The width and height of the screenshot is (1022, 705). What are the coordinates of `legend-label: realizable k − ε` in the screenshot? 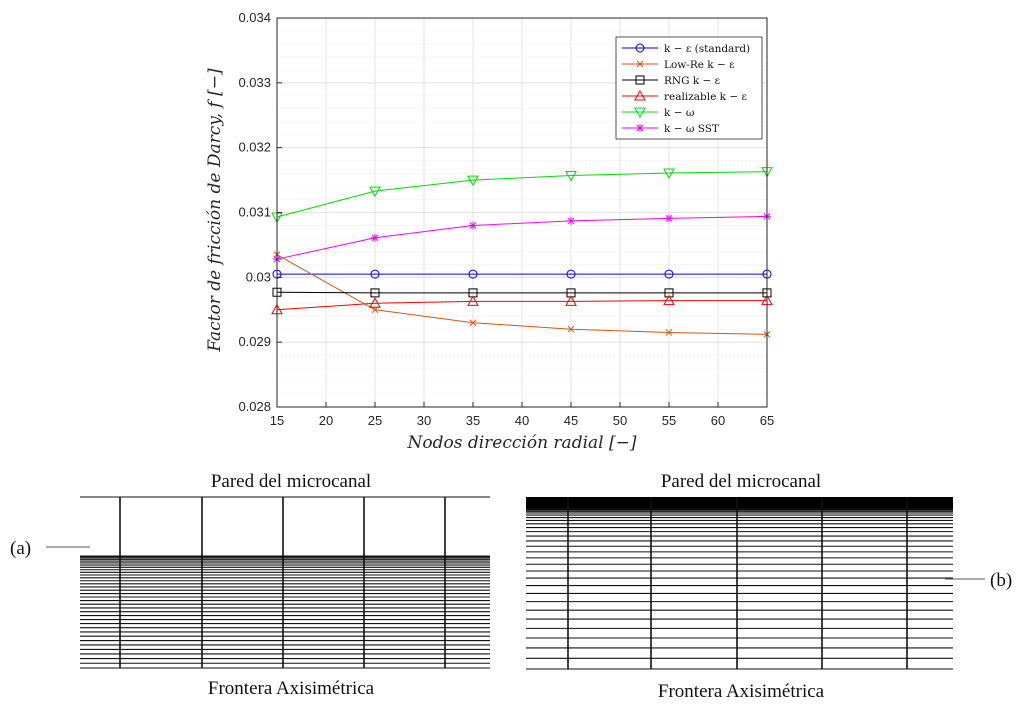 It's located at (705, 97).